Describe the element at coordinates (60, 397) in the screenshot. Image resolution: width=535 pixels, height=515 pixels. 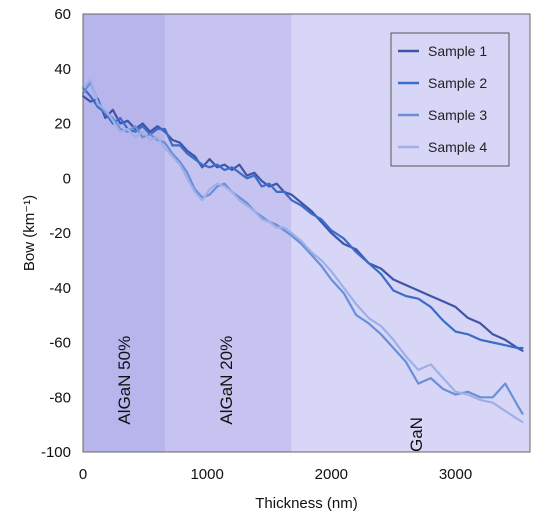
I see `y-tick-label: -80` at that location.